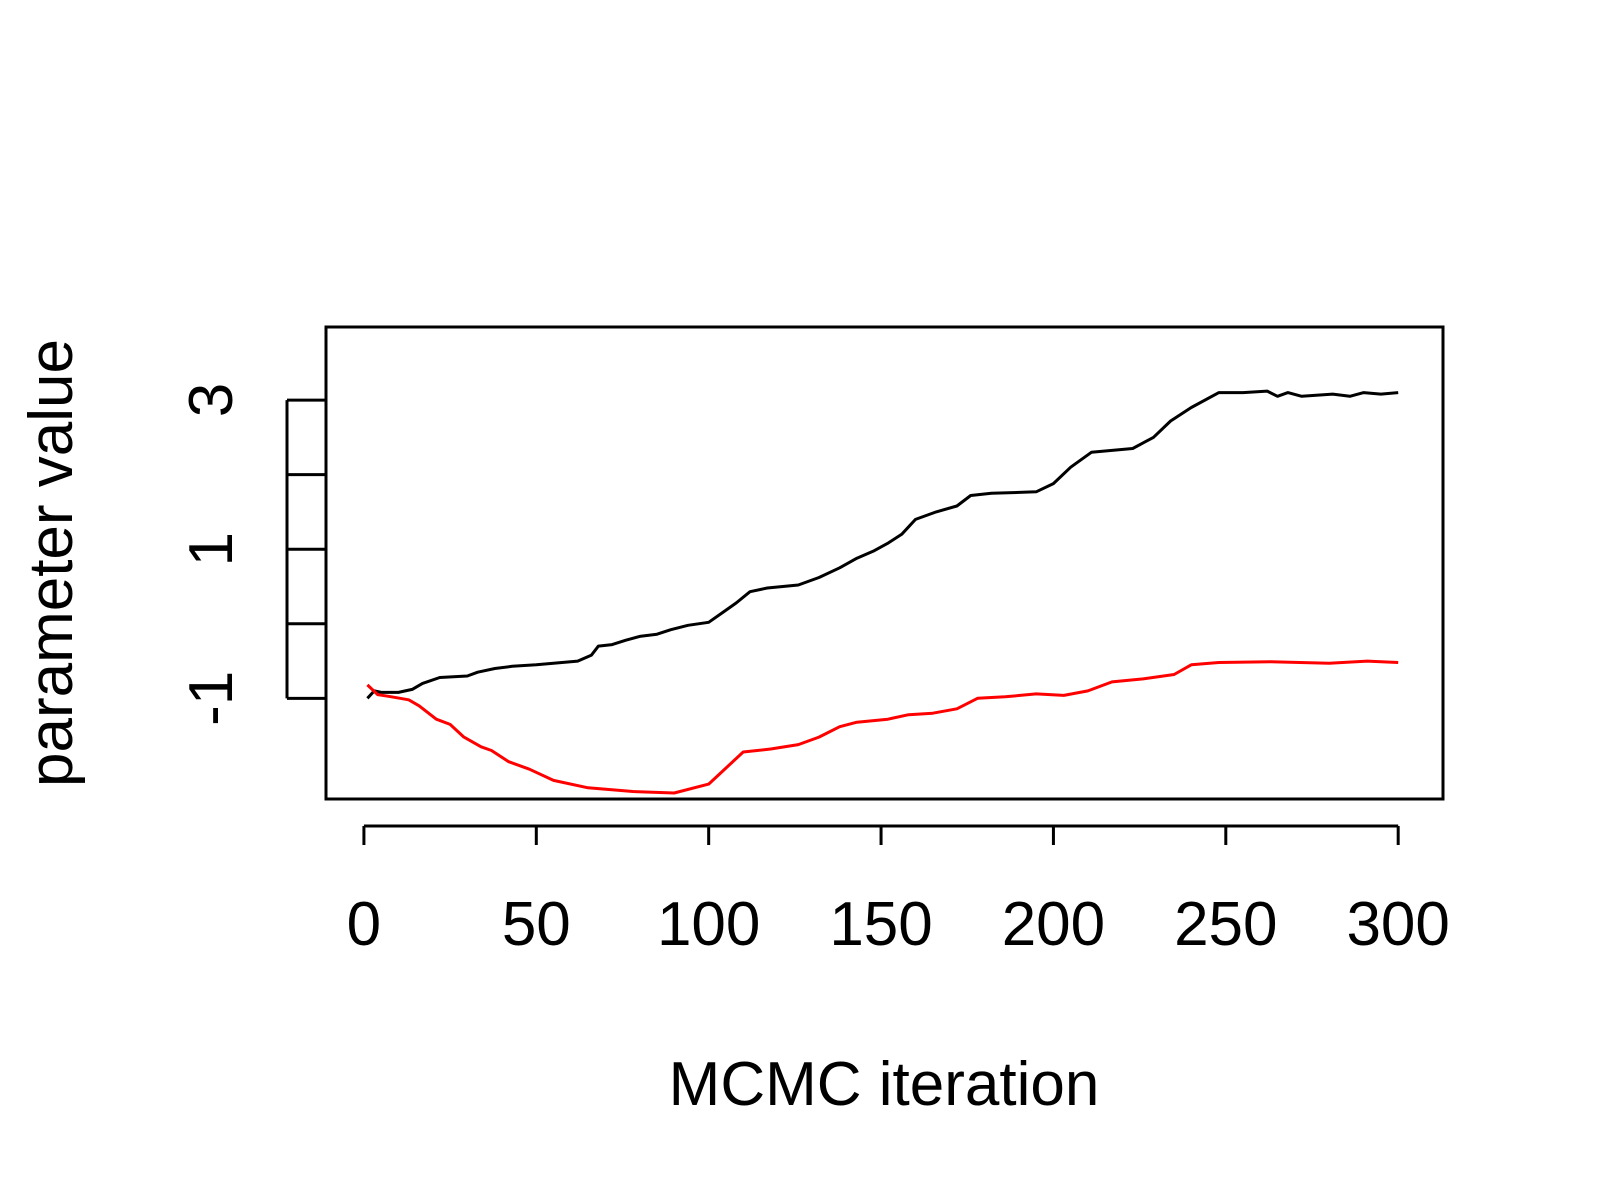  I want to click on y-axis: -1 1 3, so click(251, 554).